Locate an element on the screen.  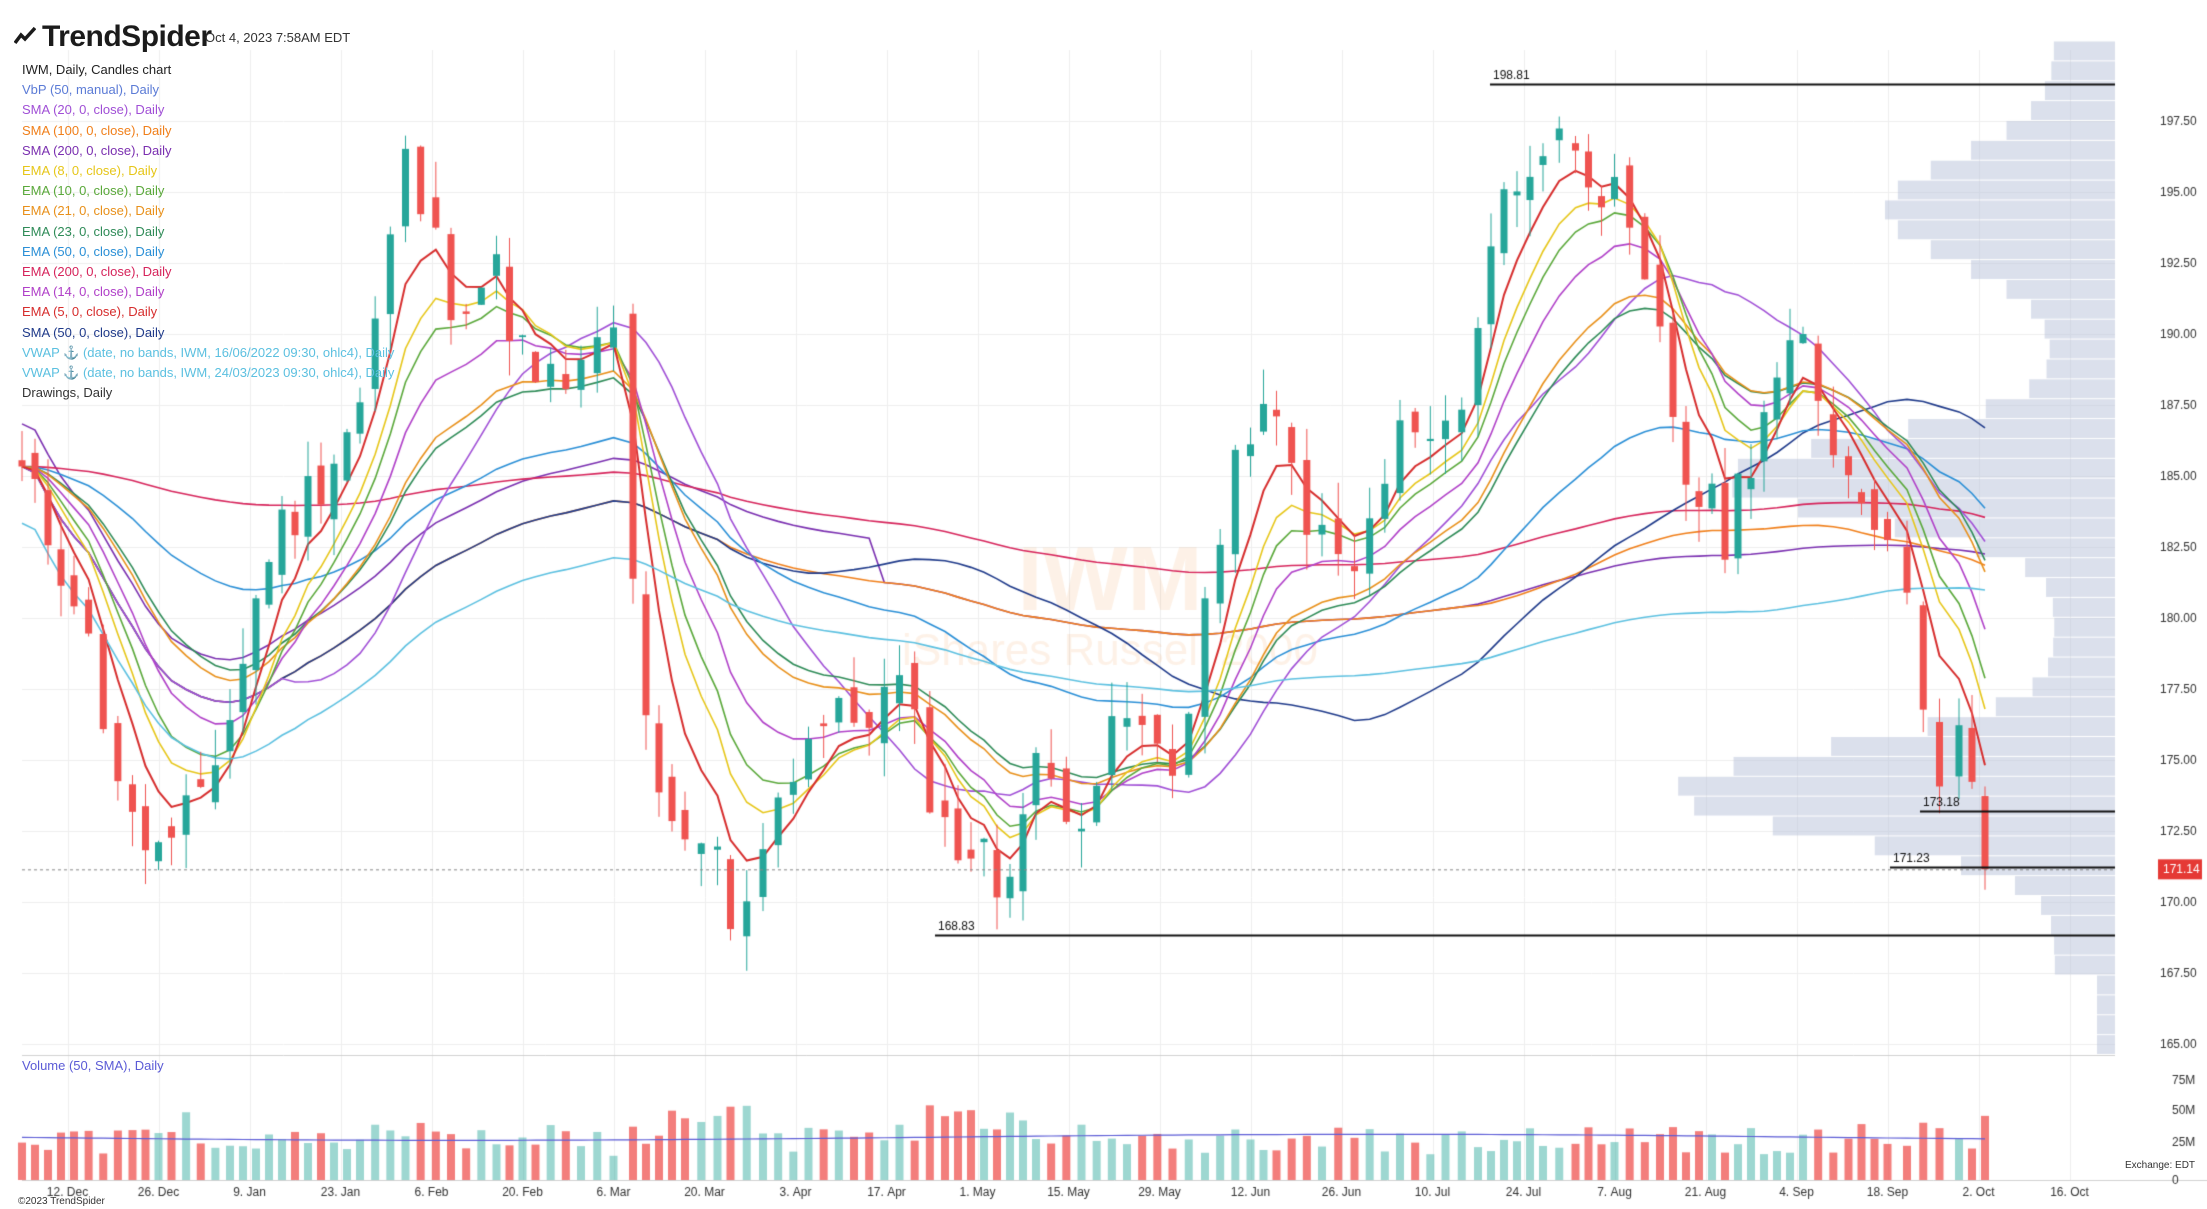
chart-title: IWM, Daily, Candles chart is located at coordinates (97, 69).